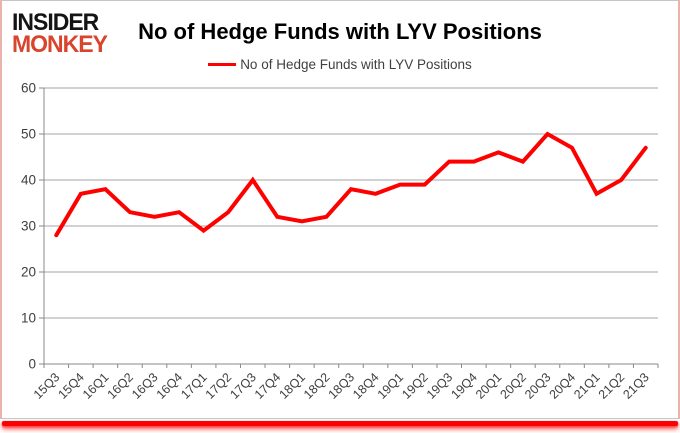 The image size is (680, 433). Describe the element at coordinates (219, 386) in the screenshot. I see `x-axis-label: 17Q2` at that location.